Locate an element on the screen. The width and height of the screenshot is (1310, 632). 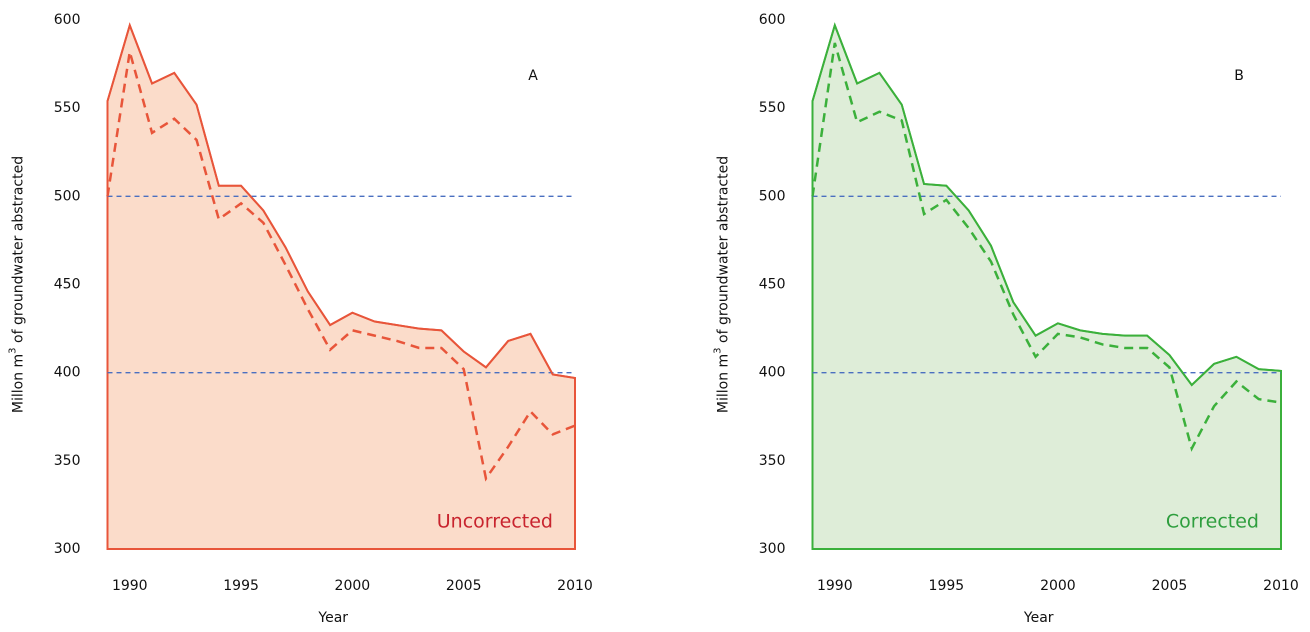
annotation: Corrected is located at coordinates (1212, 522).